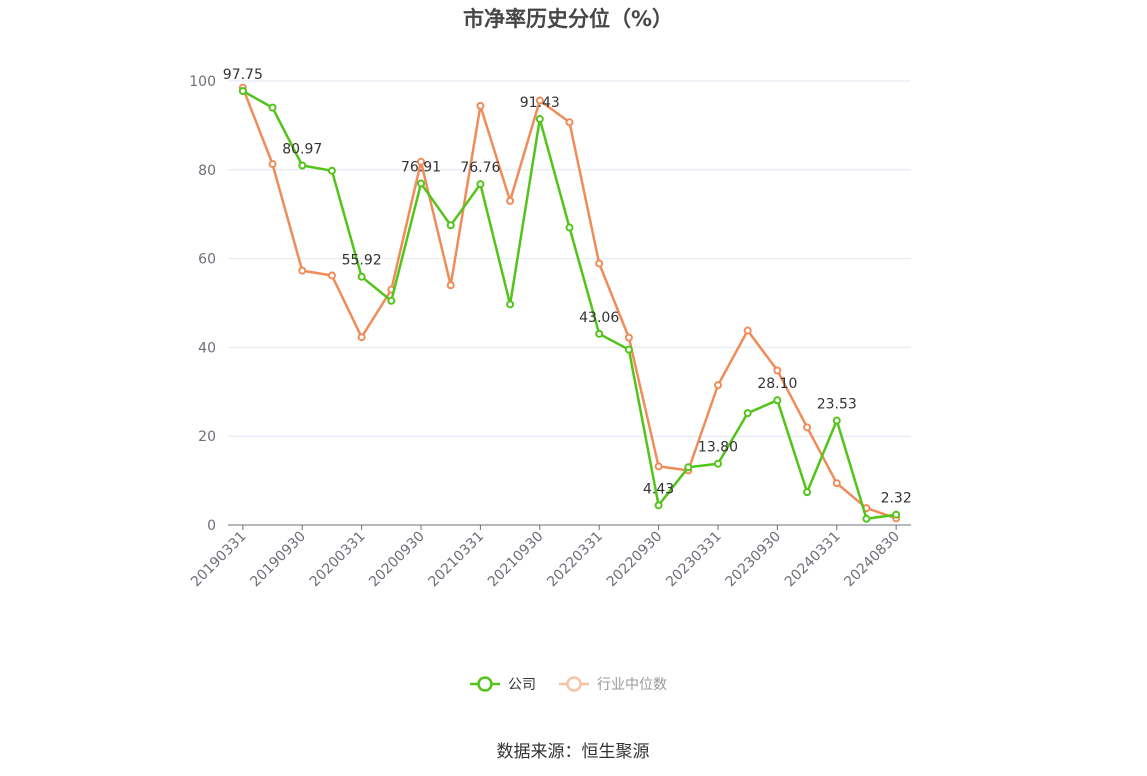 This screenshot has height=776, width=1147. I want to click on source-text: 数据来源：恒生聚源, so click(573, 752).